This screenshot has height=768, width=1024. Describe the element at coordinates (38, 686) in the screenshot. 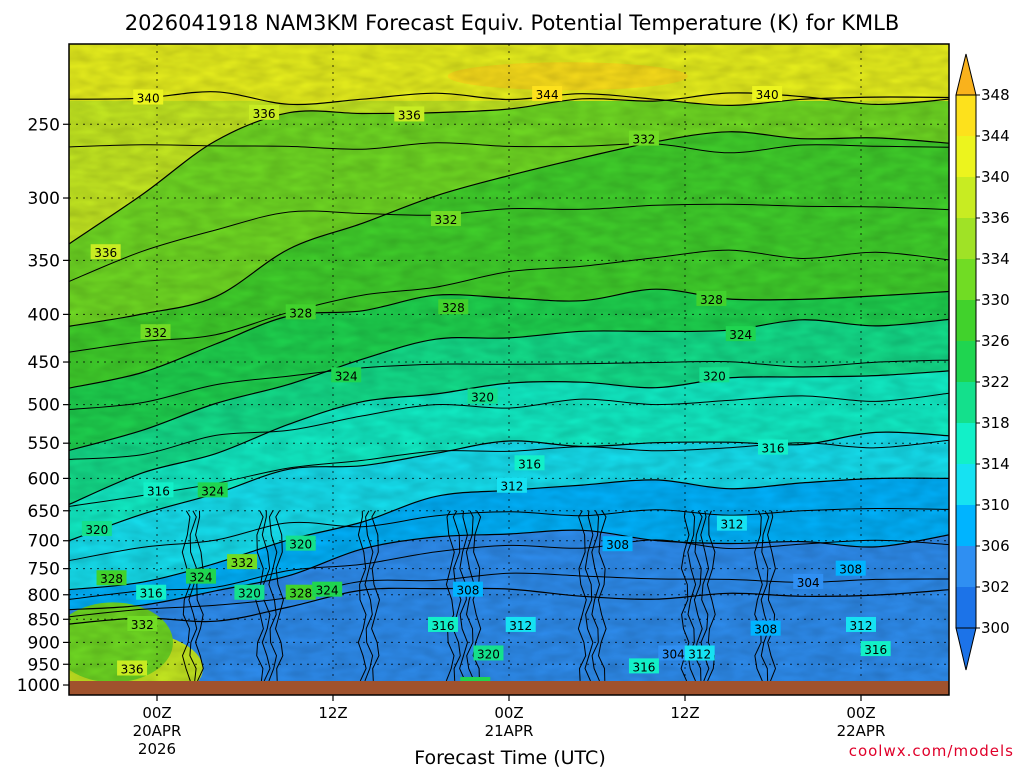

I see `y-tick-label: 1000` at that location.